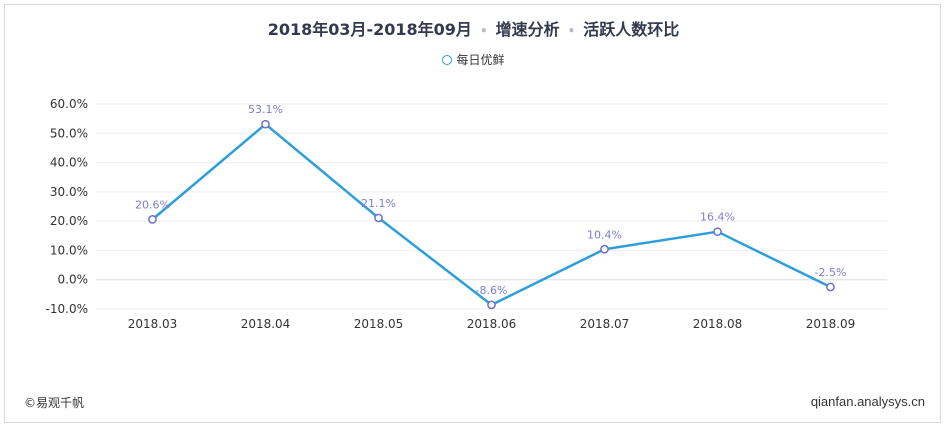 The image size is (947, 429). Describe the element at coordinates (69, 163) in the screenshot. I see `y-tick-label: 40.0%` at that location.